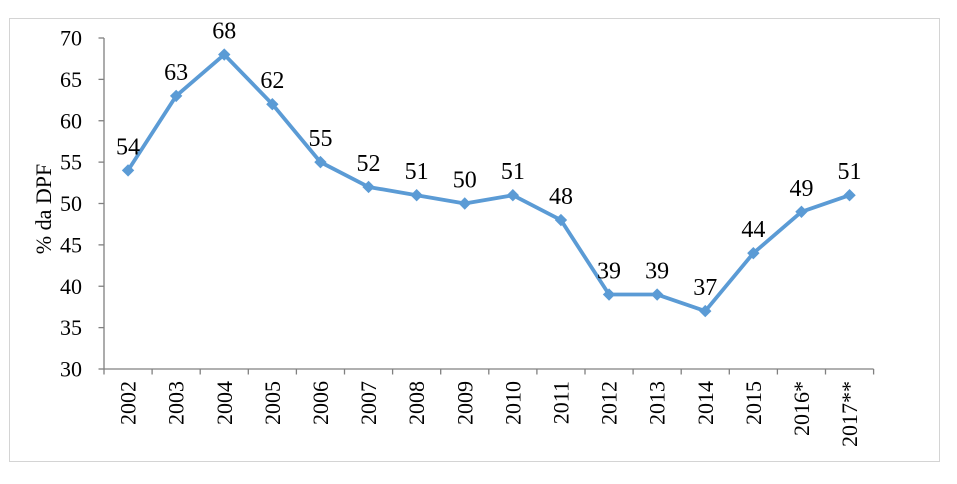 The height and width of the screenshot is (484, 957). What do you see at coordinates (176, 73) in the screenshot?
I see `data-point-label: 63` at bounding box center [176, 73].